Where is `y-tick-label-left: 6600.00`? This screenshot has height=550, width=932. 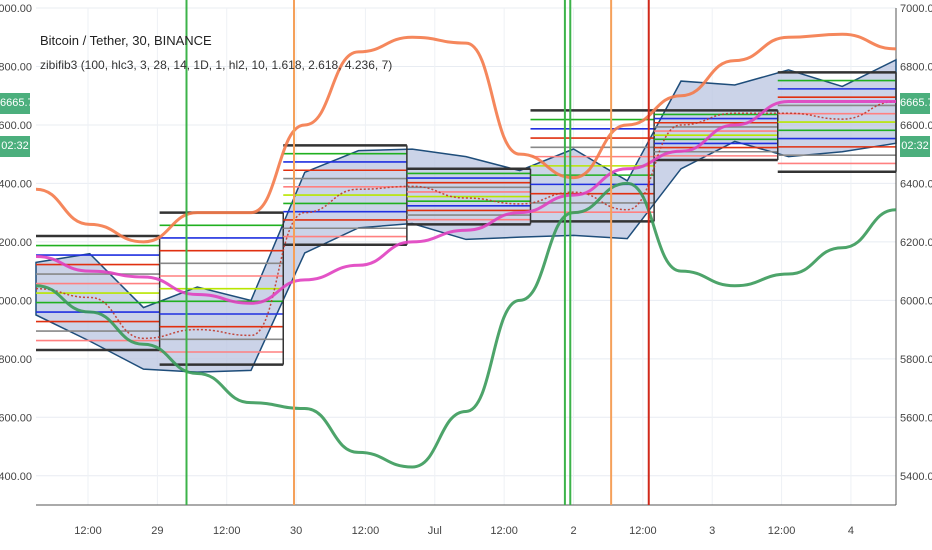
y-tick-label-left: 6600.00 is located at coordinates (16, 126).